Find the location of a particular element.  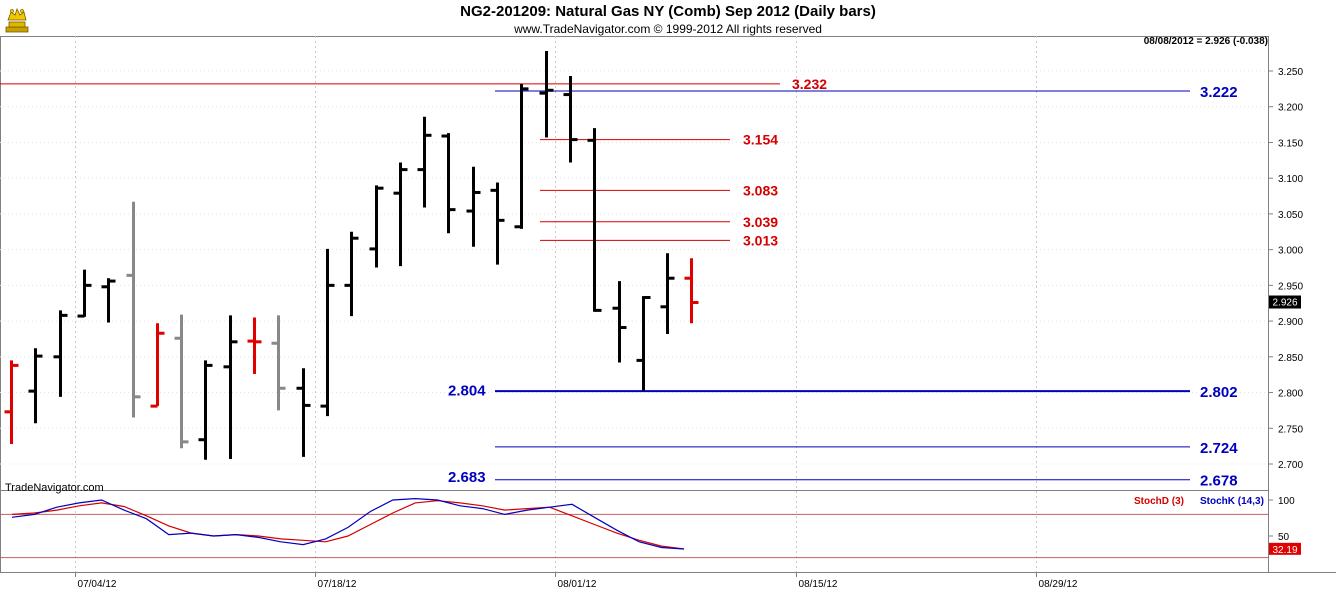

price-tick-label: 2.950 is located at coordinates (1290, 286).